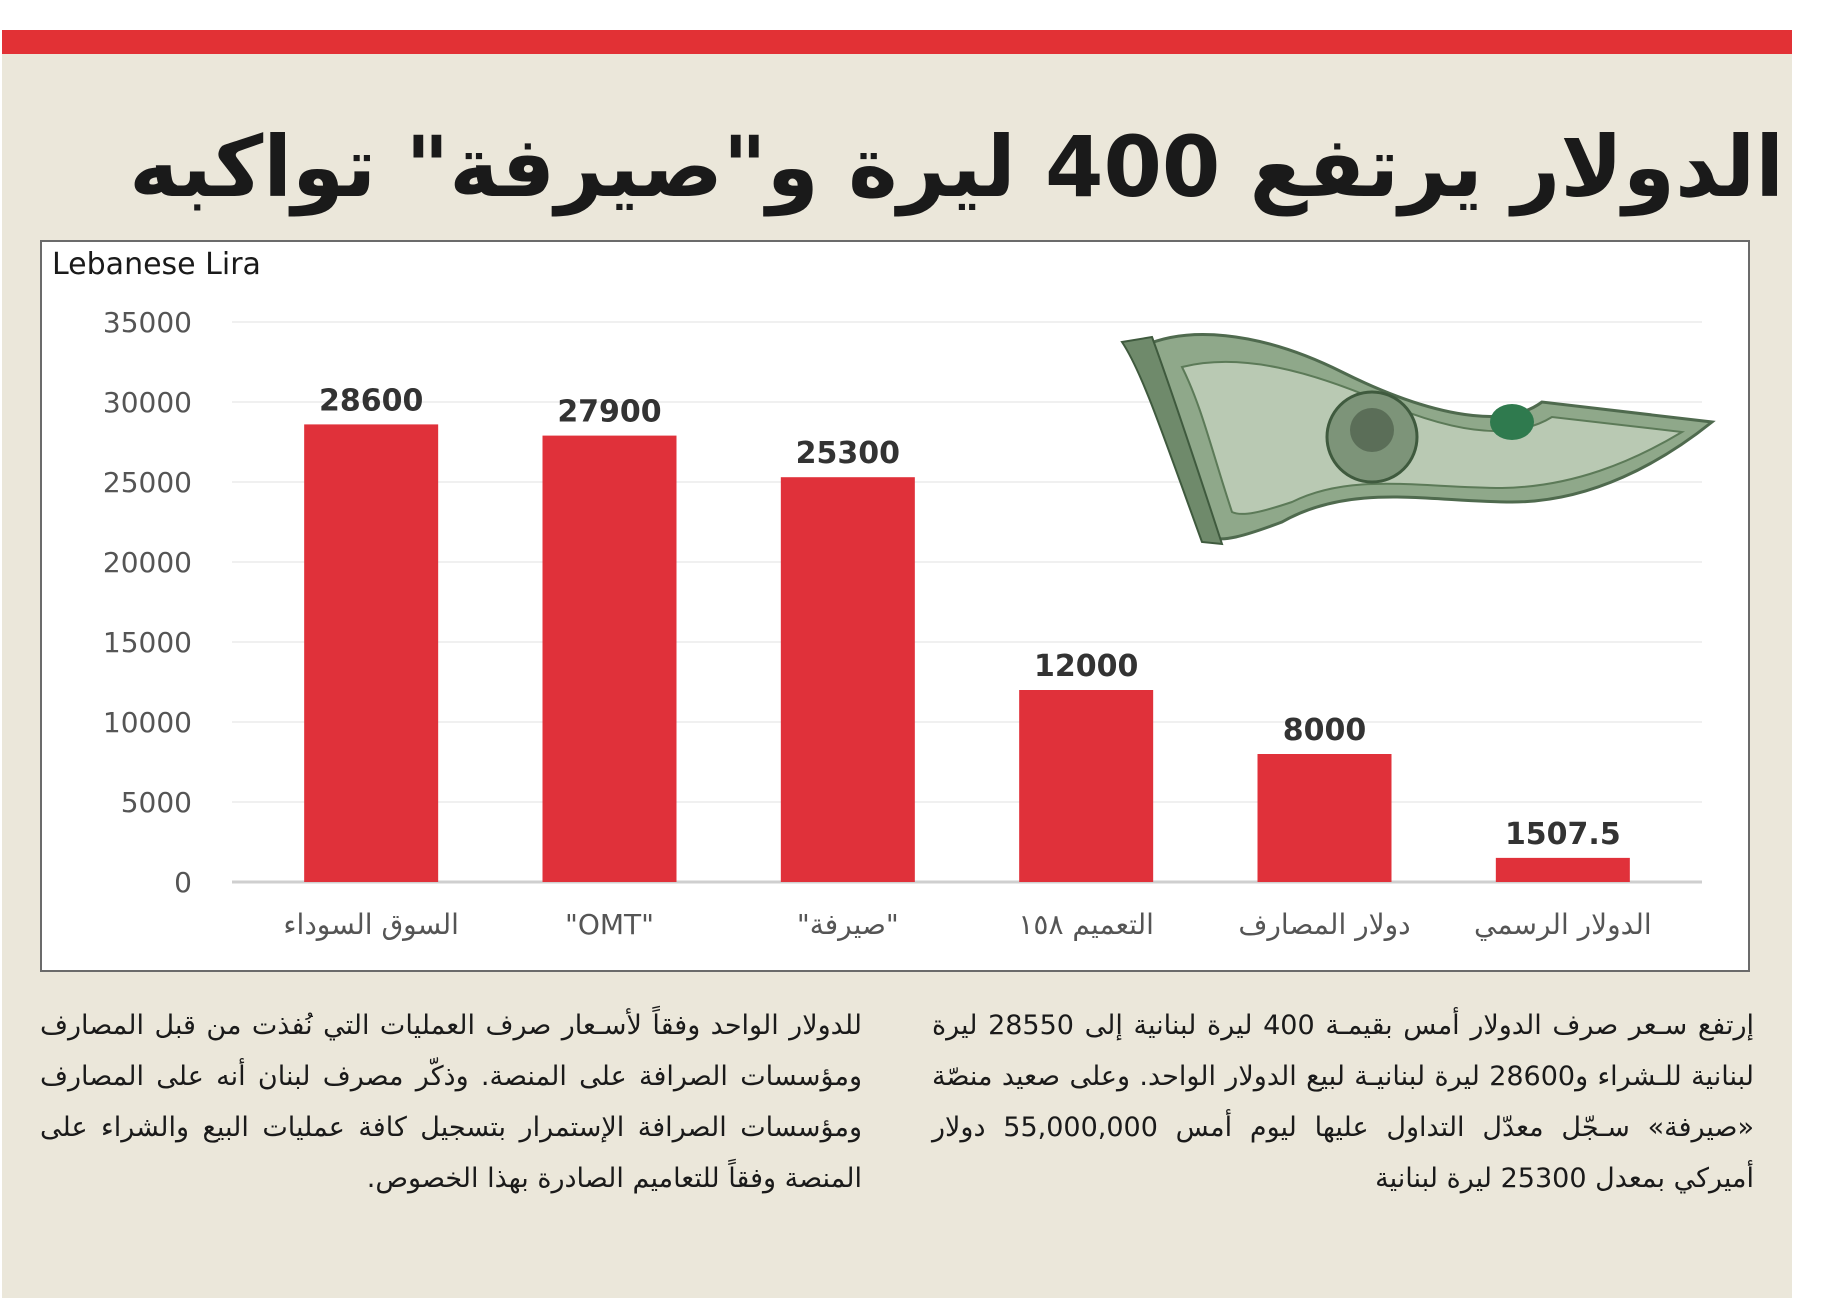 This screenshot has width=1824, height=1311. What do you see at coordinates (1324, 924) in the screenshot?
I see `category-label: دولار المصارف` at bounding box center [1324, 924].